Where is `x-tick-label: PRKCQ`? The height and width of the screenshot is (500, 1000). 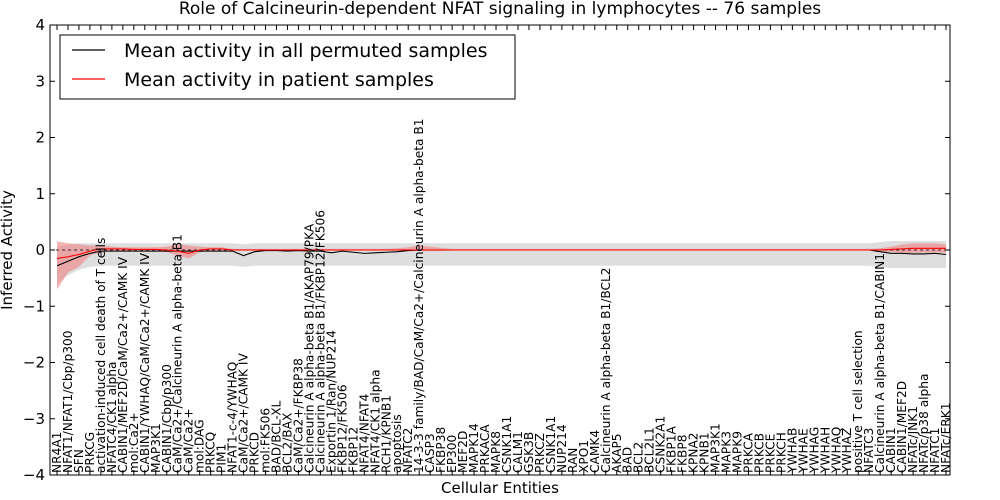
x-tick-label: PRKCQ is located at coordinates (211, 452).